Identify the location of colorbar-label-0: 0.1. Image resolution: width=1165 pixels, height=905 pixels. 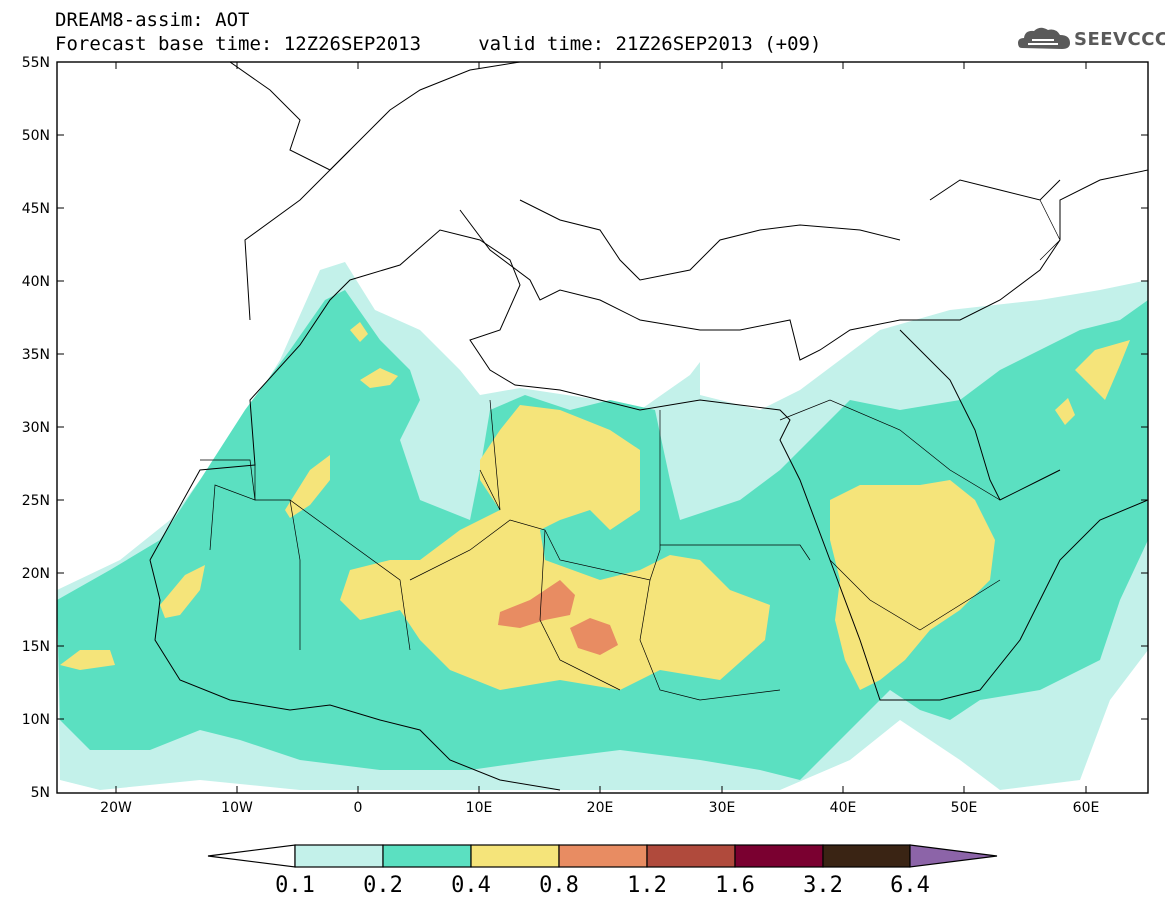
(295, 885).